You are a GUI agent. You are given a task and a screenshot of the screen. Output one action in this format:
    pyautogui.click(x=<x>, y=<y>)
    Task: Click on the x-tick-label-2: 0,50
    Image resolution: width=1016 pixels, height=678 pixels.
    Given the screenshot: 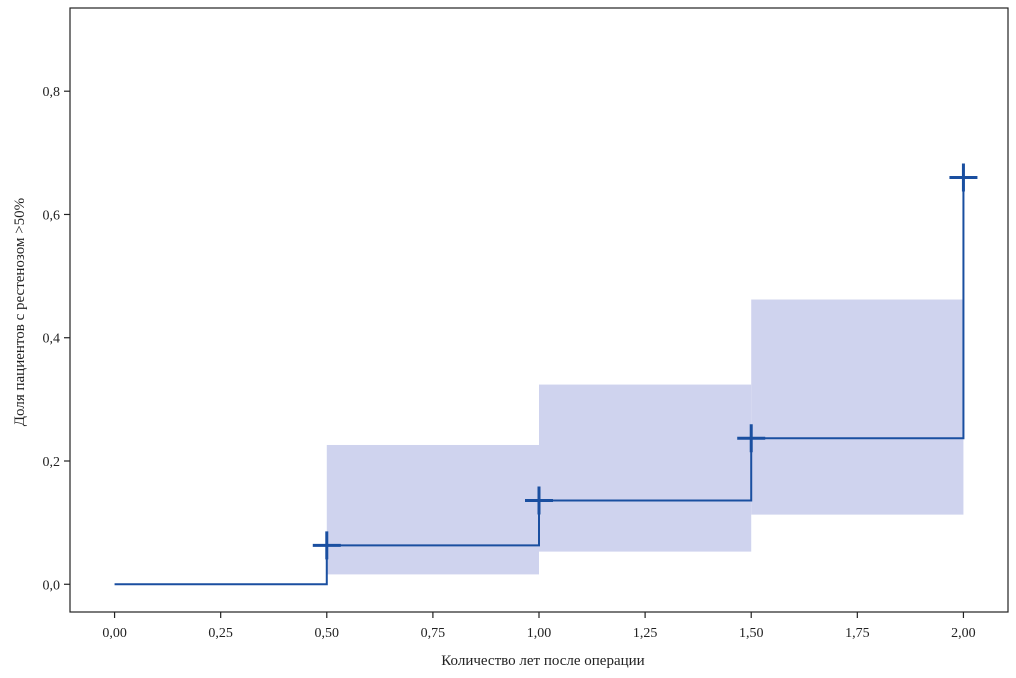 What is the action you would take?
    pyautogui.click(x=327, y=633)
    